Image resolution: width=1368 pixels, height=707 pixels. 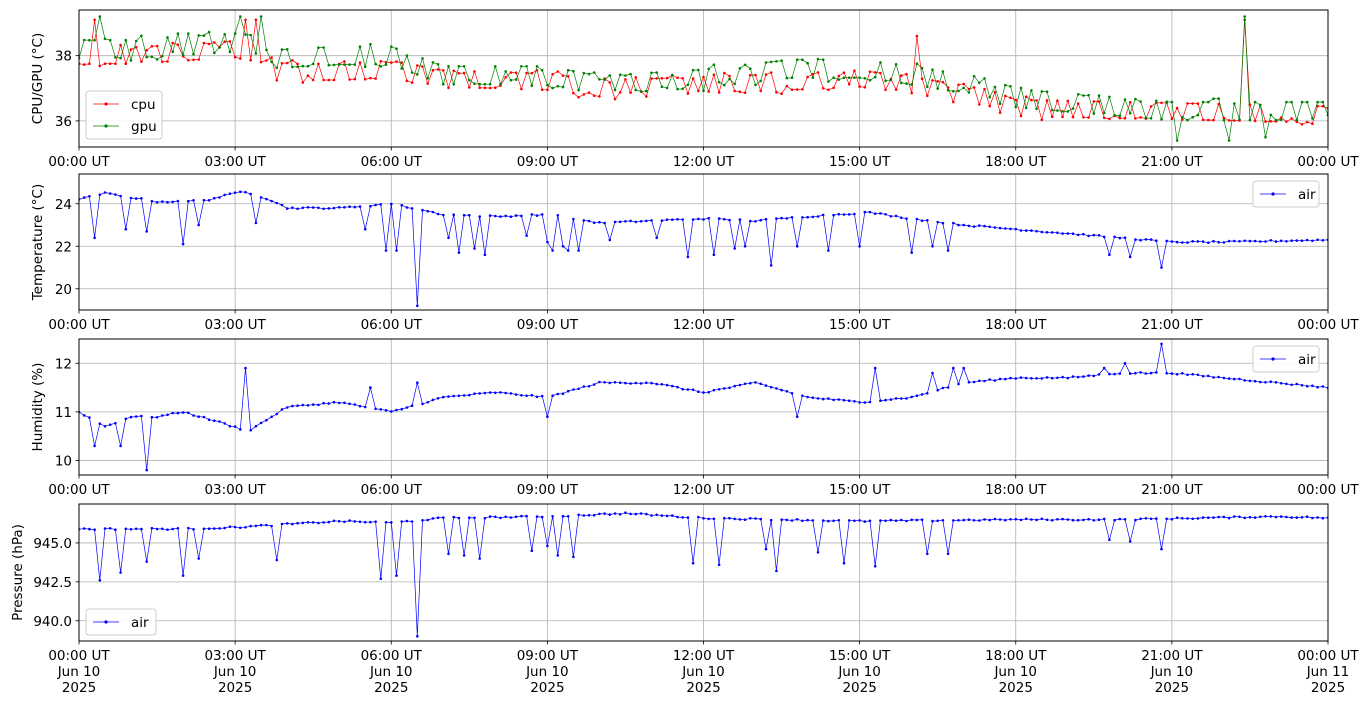 What do you see at coordinates (18, 572) in the screenshot?
I see `y-axis-label: Pressure (hPa)` at bounding box center [18, 572].